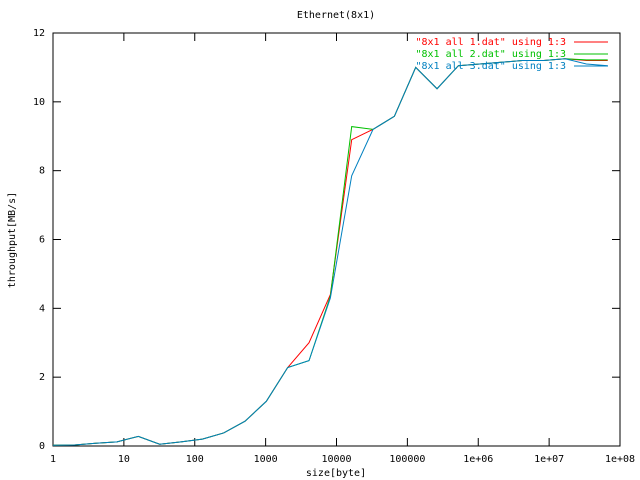 Image resolution: width=640 pixels, height=480 pixels. I want to click on x-axis-label: size[byte], so click(336, 473).